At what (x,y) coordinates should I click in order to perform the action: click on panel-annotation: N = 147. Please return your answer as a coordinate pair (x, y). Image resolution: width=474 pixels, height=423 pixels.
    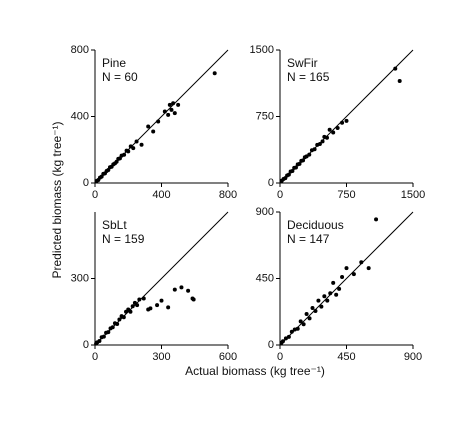
    Looking at the image, I should click on (308, 239).